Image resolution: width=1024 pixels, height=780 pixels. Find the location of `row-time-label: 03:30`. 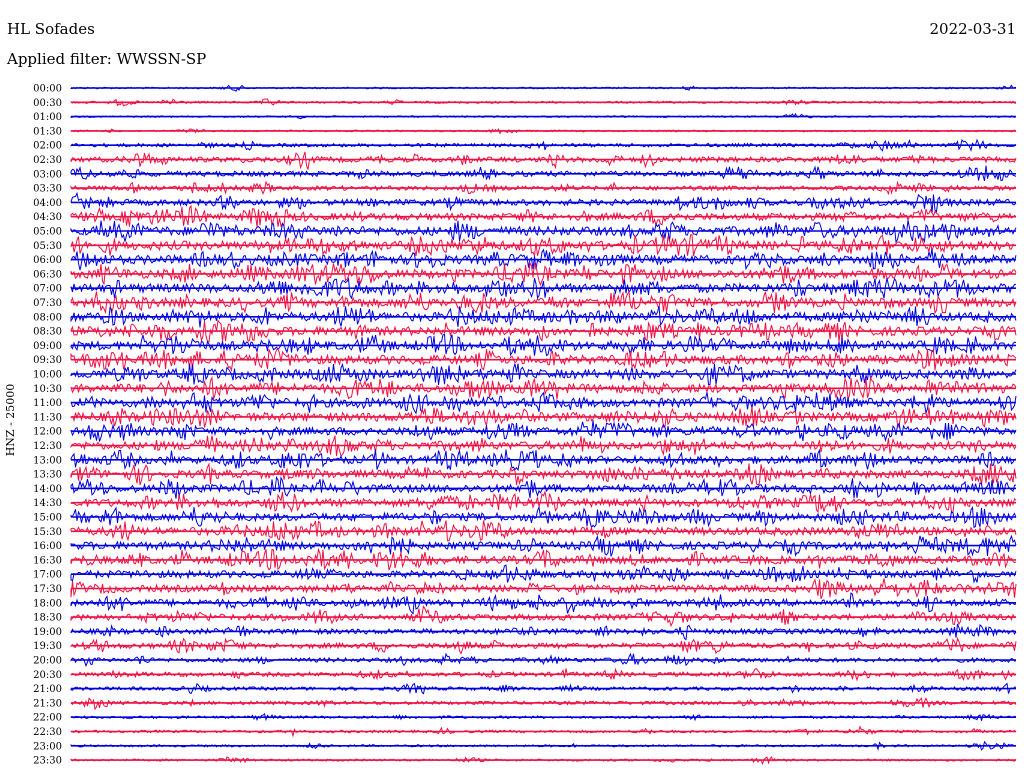

row-time-label: 03:30 is located at coordinates (47, 189).